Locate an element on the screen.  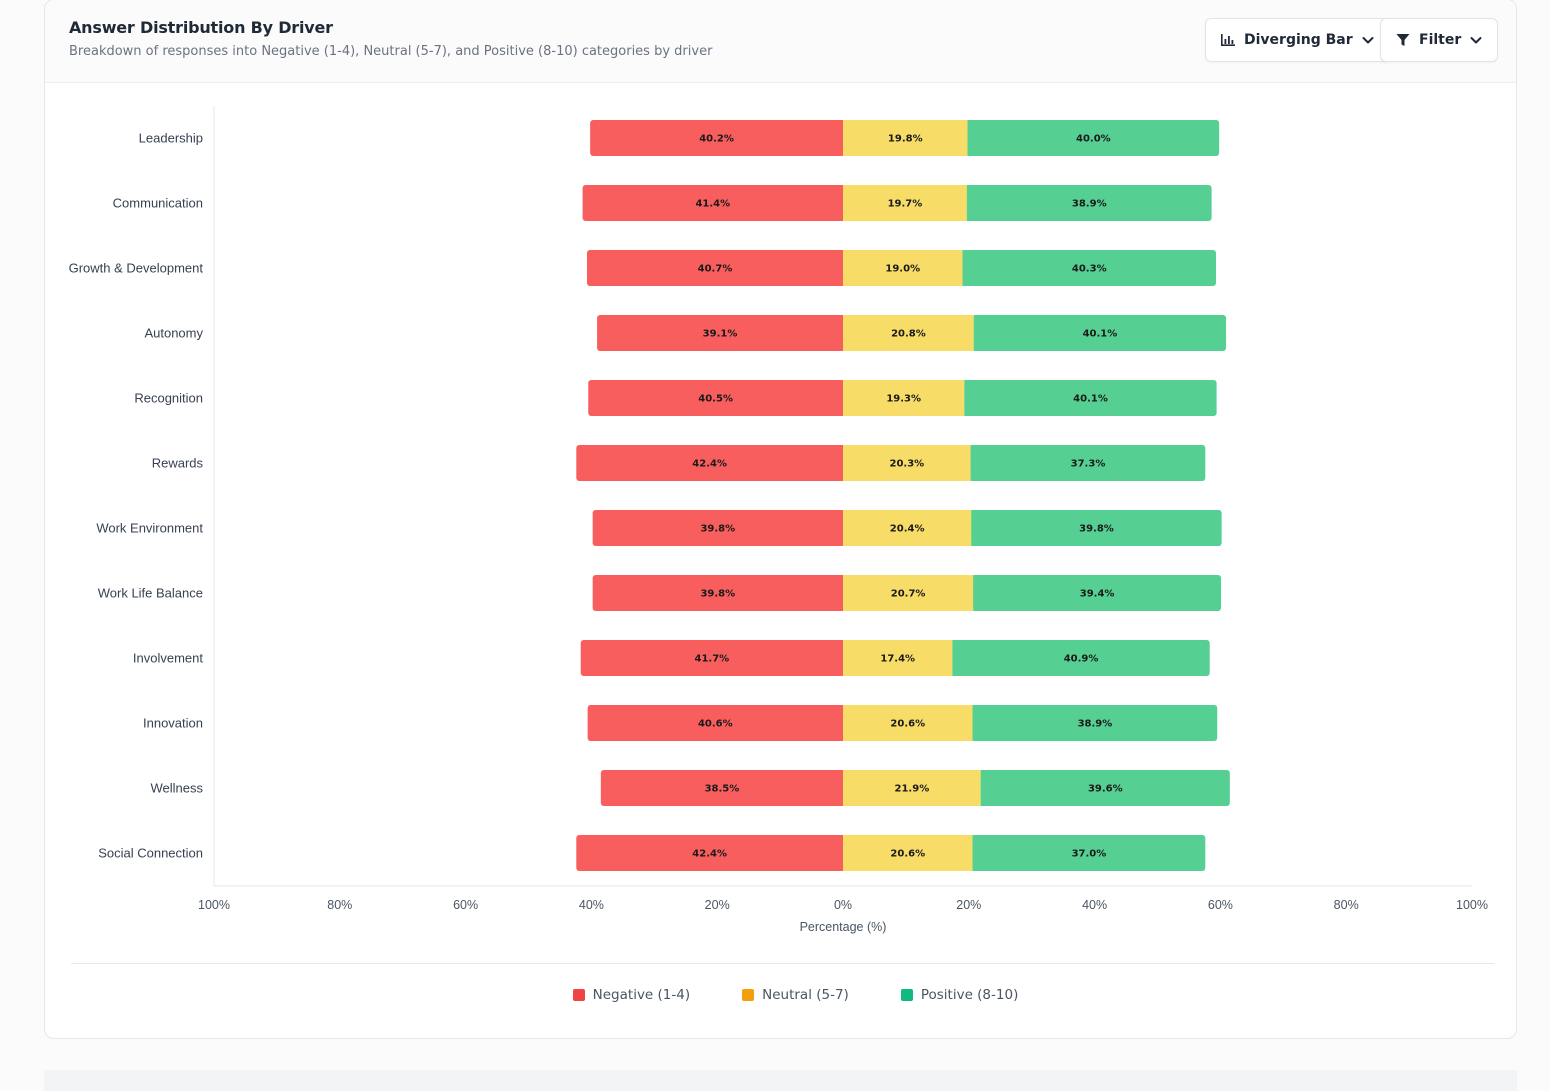
legend-item-negative: Negative (1-4) is located at coordinates (631, 995).